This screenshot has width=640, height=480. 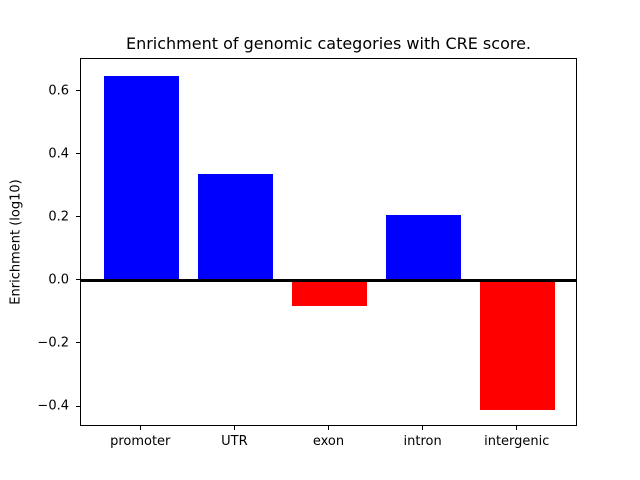 I want to click on y-tick-label: 0.6, so click(x=58, y=90).